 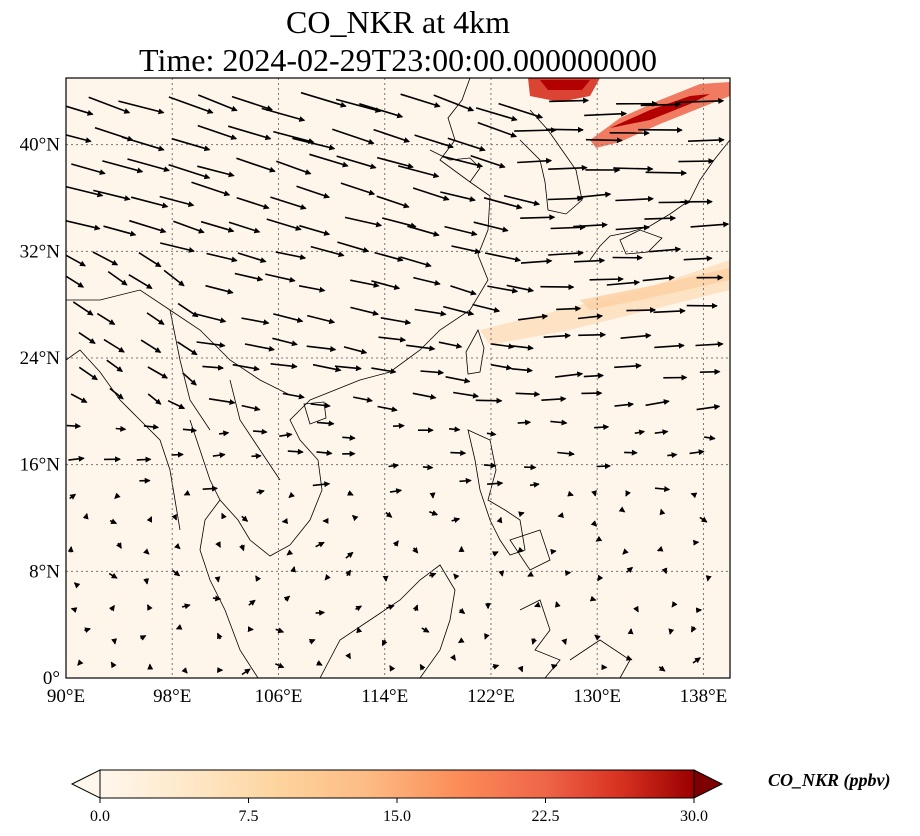 What do you see at coordinates (66, 696) in the screenshot?
I see `lon-tick-label: 90°E` at bounding box center [66, 696].